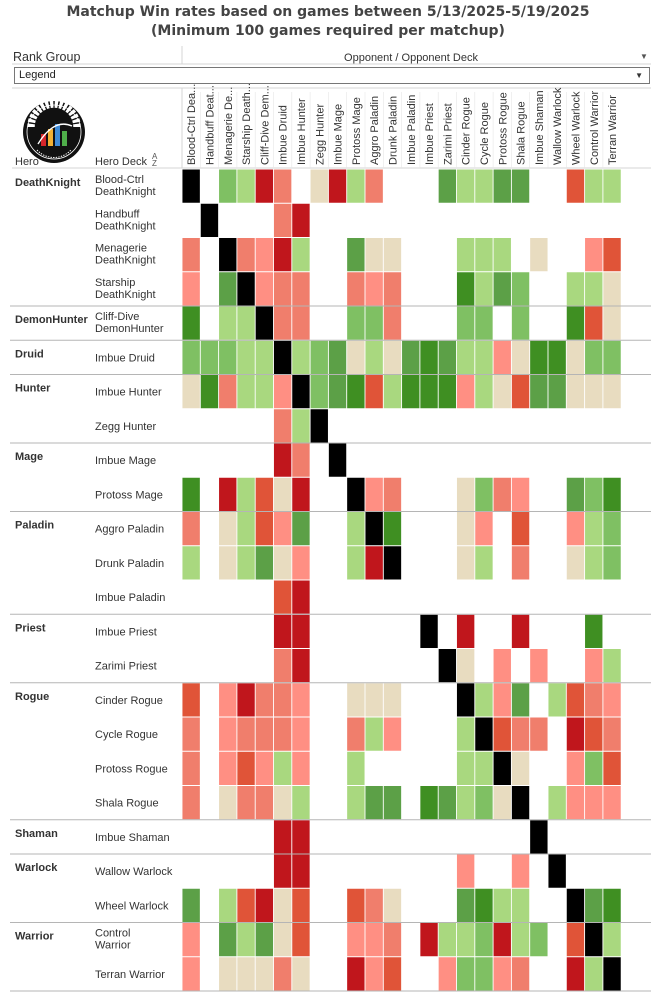 The width and height of the screenshot is (656, 999). I want to click on legend-dropdown: Legend ▼, so click(332, 75).